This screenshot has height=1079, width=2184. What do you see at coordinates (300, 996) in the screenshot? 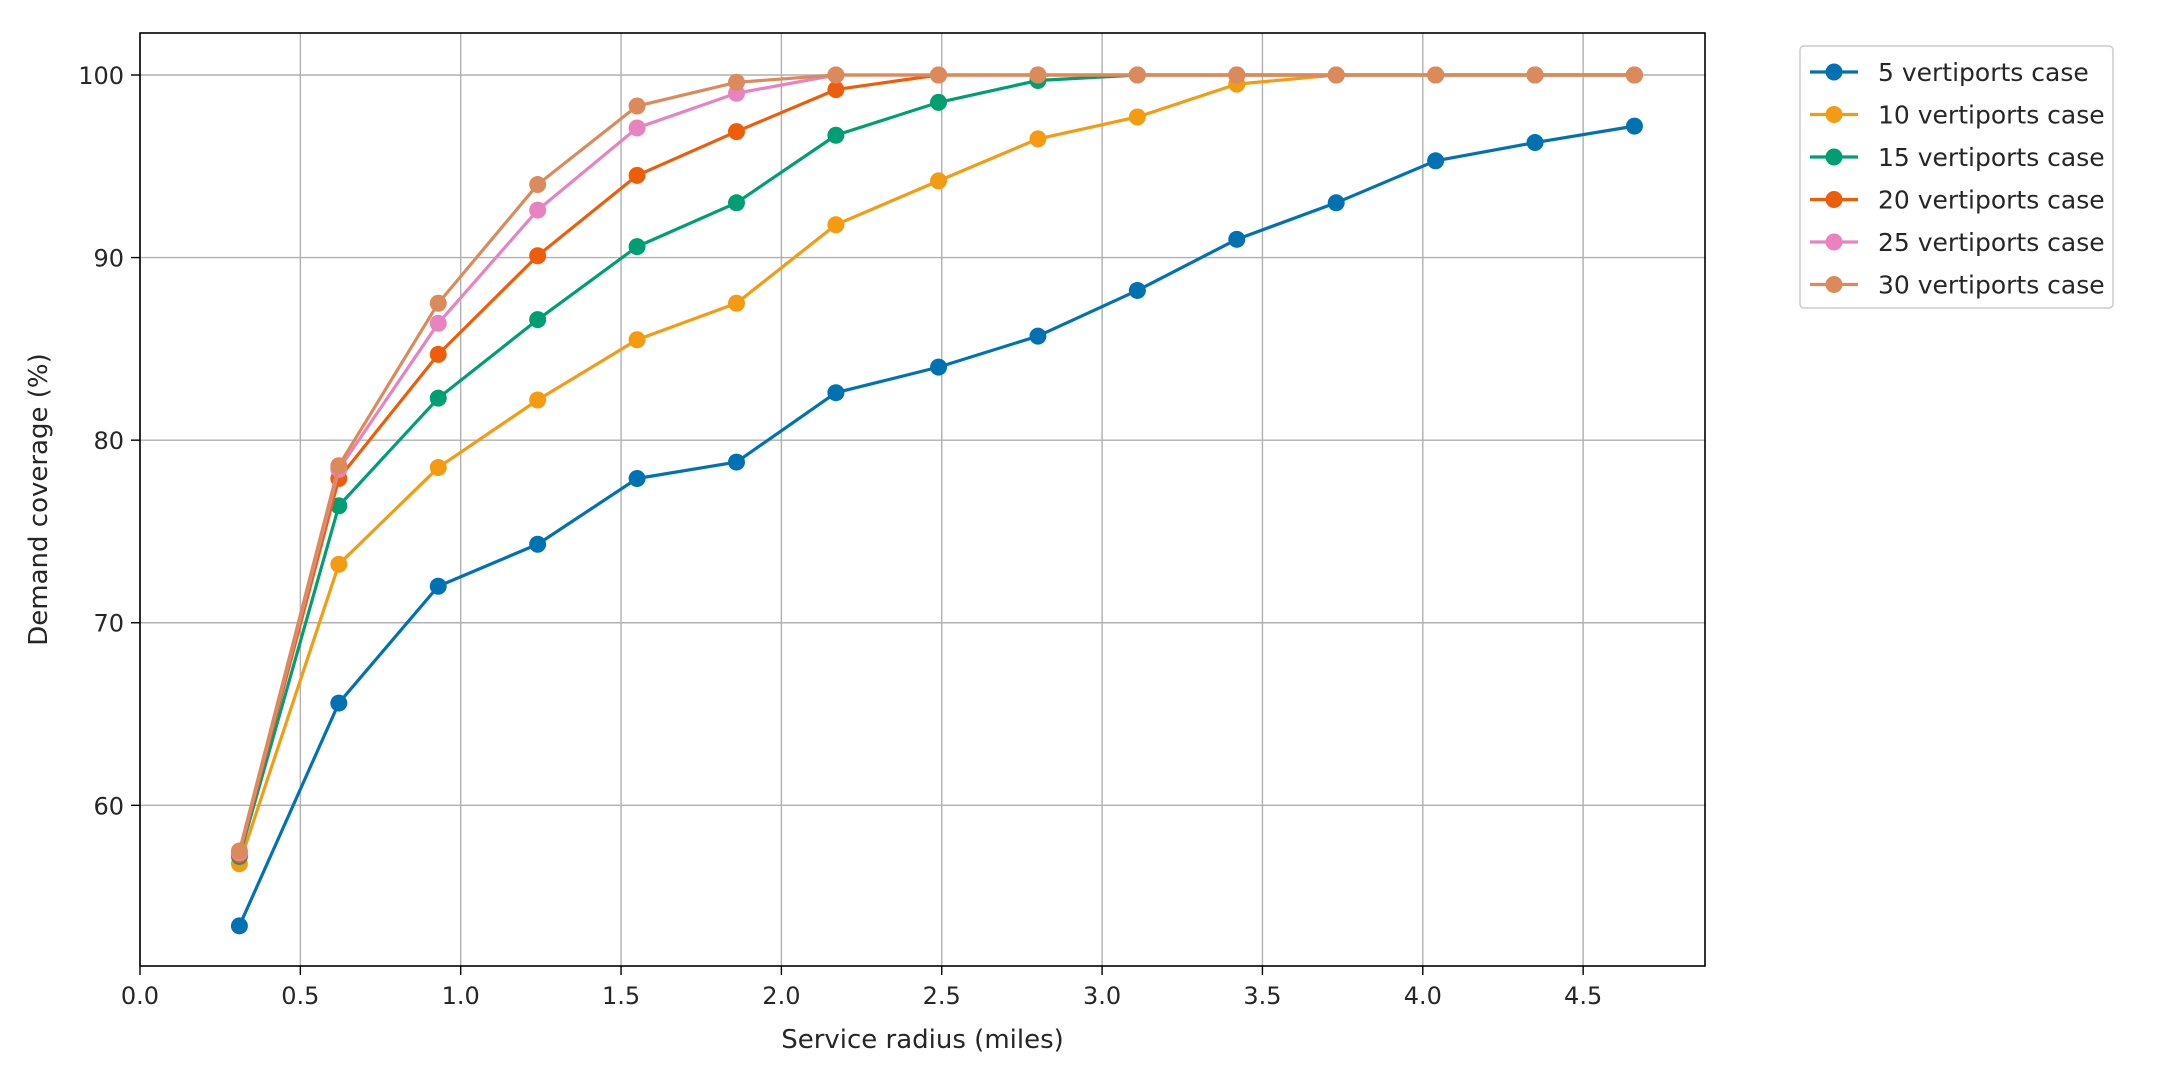
I see `x-tick-label: 0.5` at bounding box center [300, 996].